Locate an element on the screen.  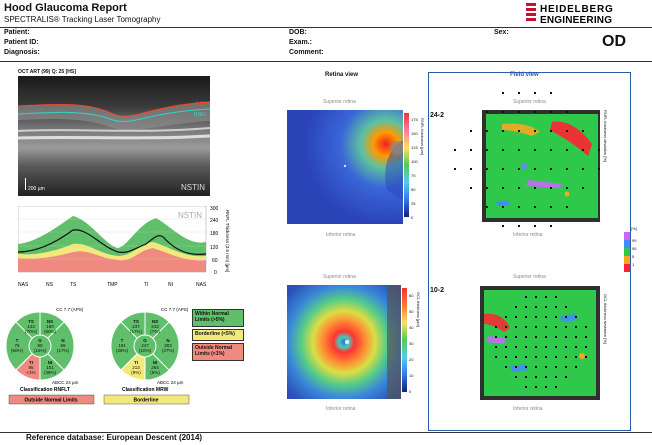
field-242-map is located at coordinates (520, 164).